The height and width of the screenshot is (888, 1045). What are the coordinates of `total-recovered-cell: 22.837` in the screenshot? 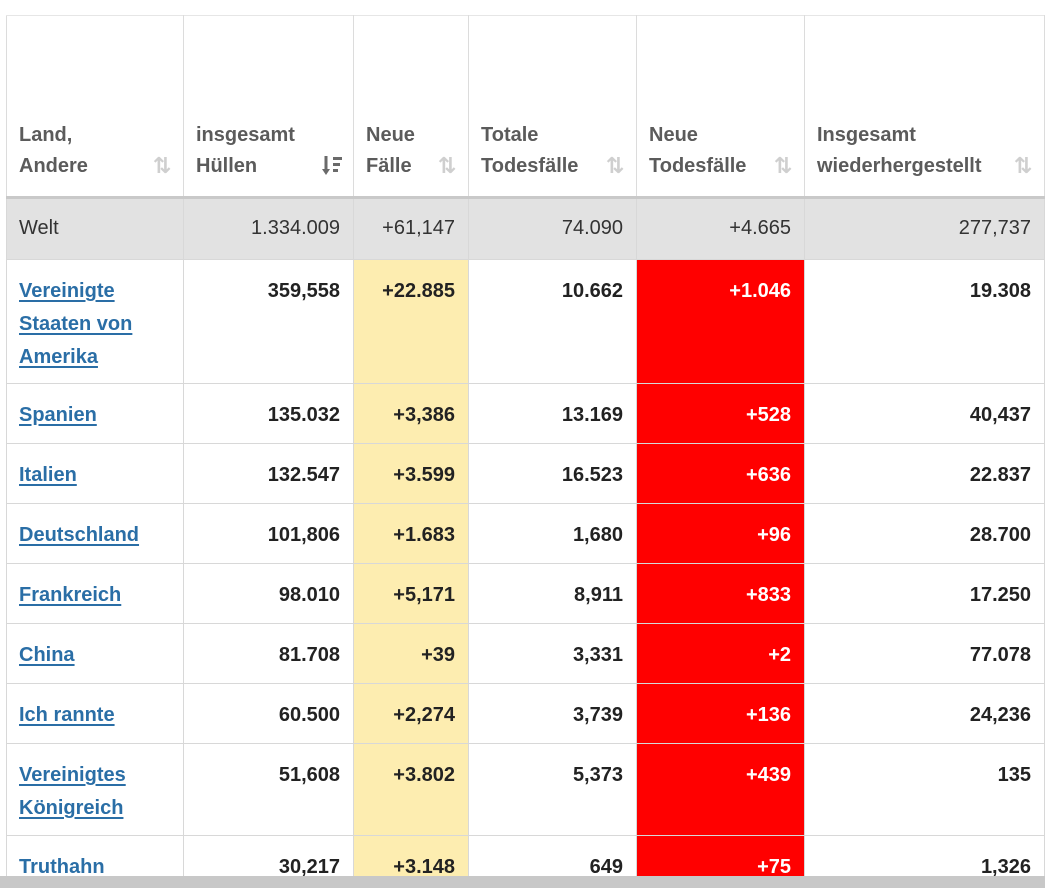 It's located at (924, 473).